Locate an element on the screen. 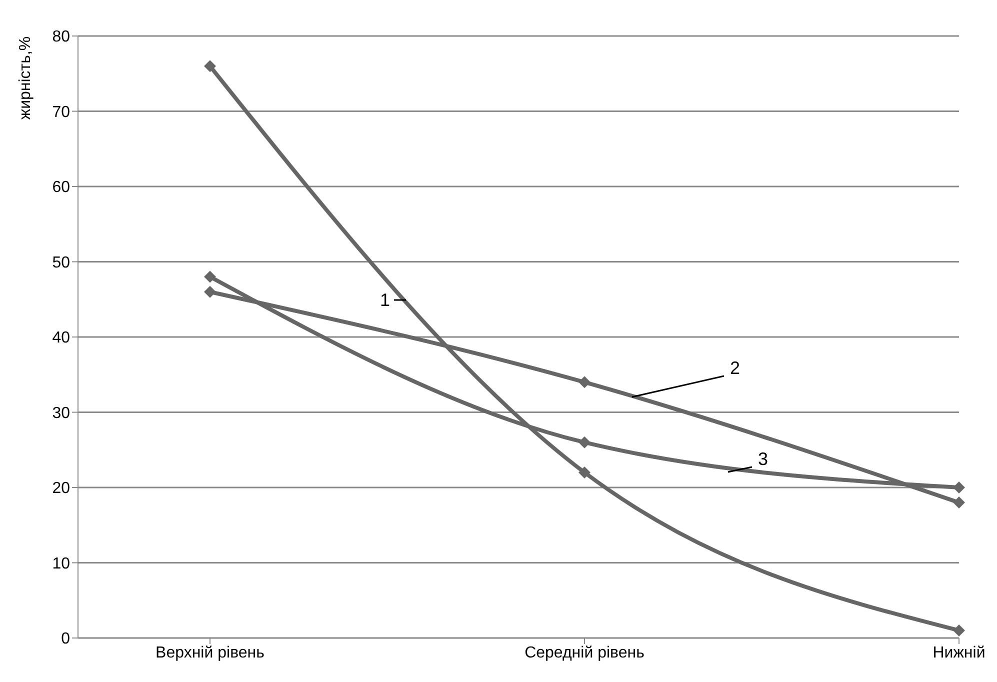 The width and height of the screenshot is (997, 682). y-tick-label: 50 is located at coordinates (61, 263).